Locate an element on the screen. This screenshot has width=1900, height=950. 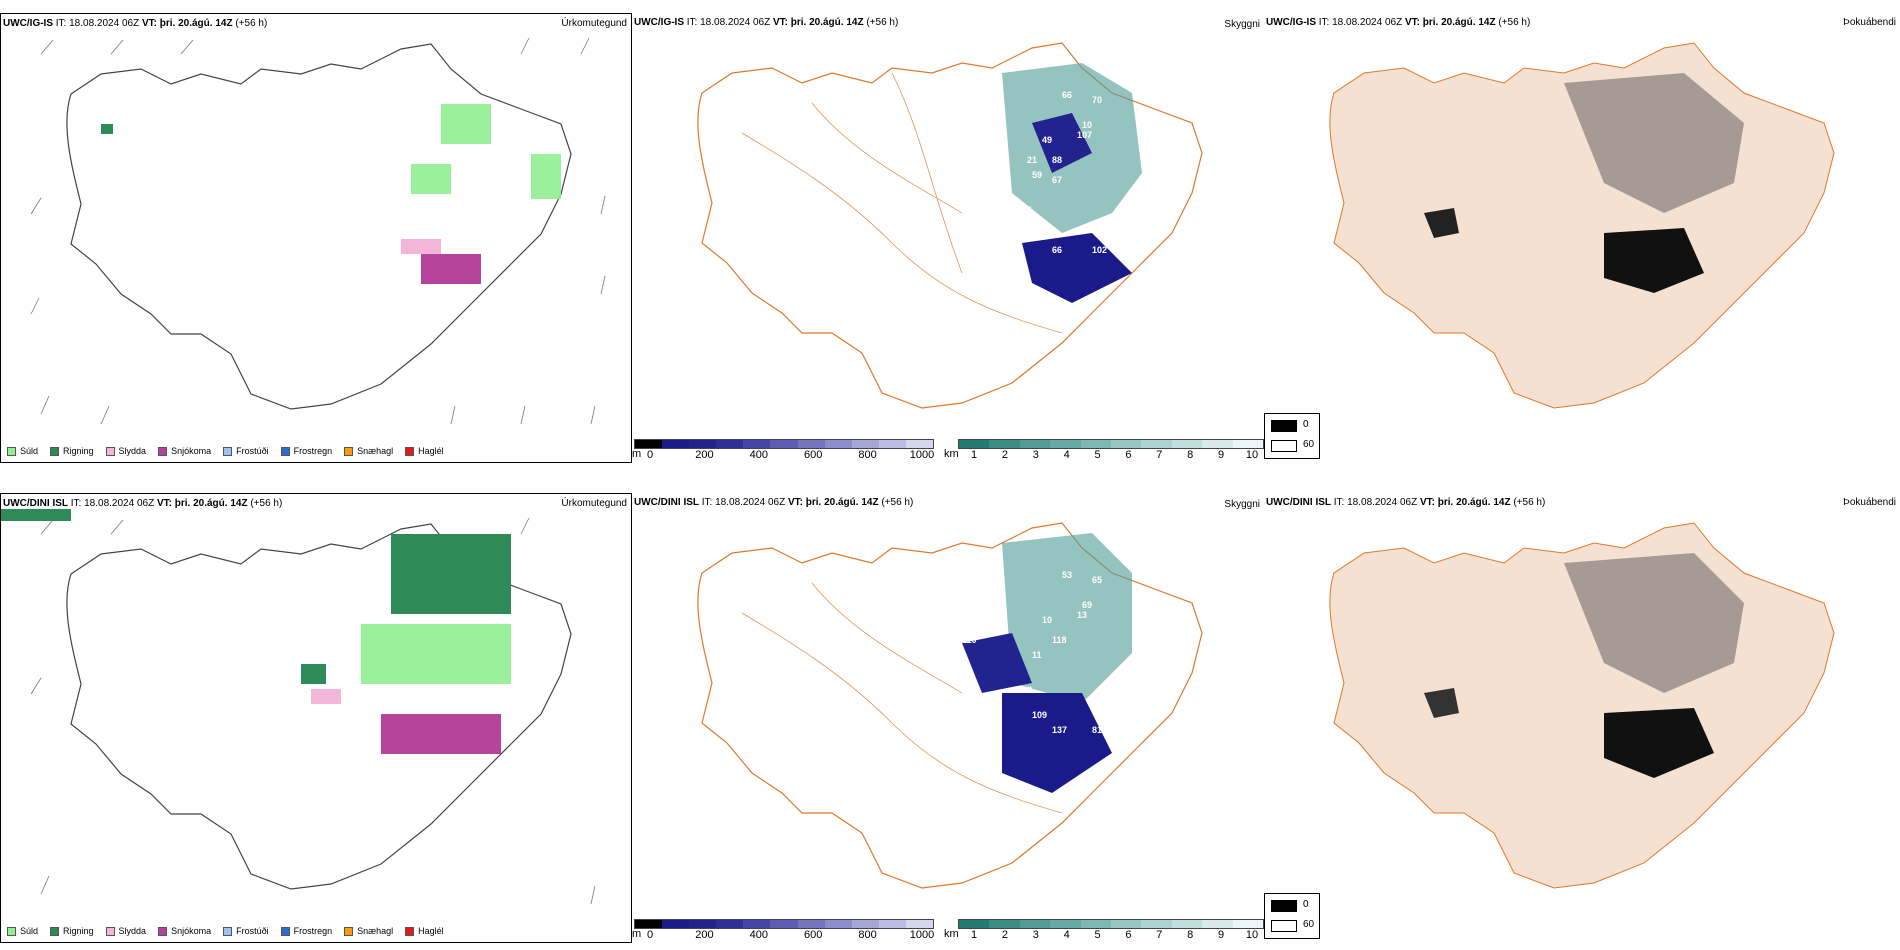
visibility-value: 65 is located at coordinates (1097, 580).